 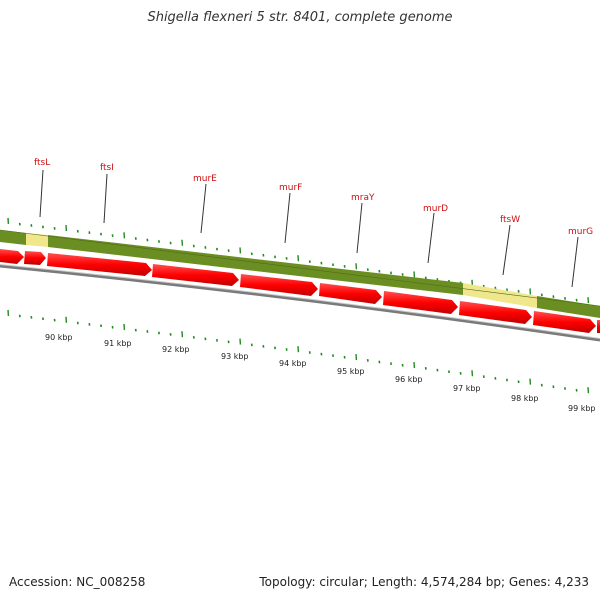 I want to click on genome-backbone, so click(x=300, y=303).